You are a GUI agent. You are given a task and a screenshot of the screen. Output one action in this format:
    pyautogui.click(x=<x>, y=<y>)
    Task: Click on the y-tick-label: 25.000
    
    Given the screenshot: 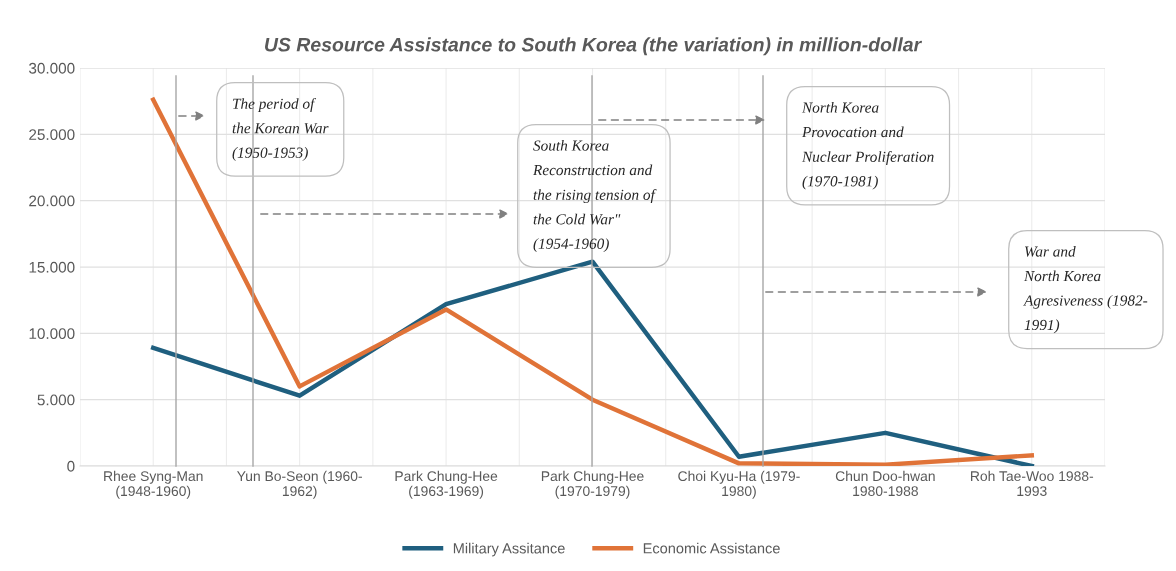 What is the action you would take?
    pyautogui.click(x=52, y=135)
    